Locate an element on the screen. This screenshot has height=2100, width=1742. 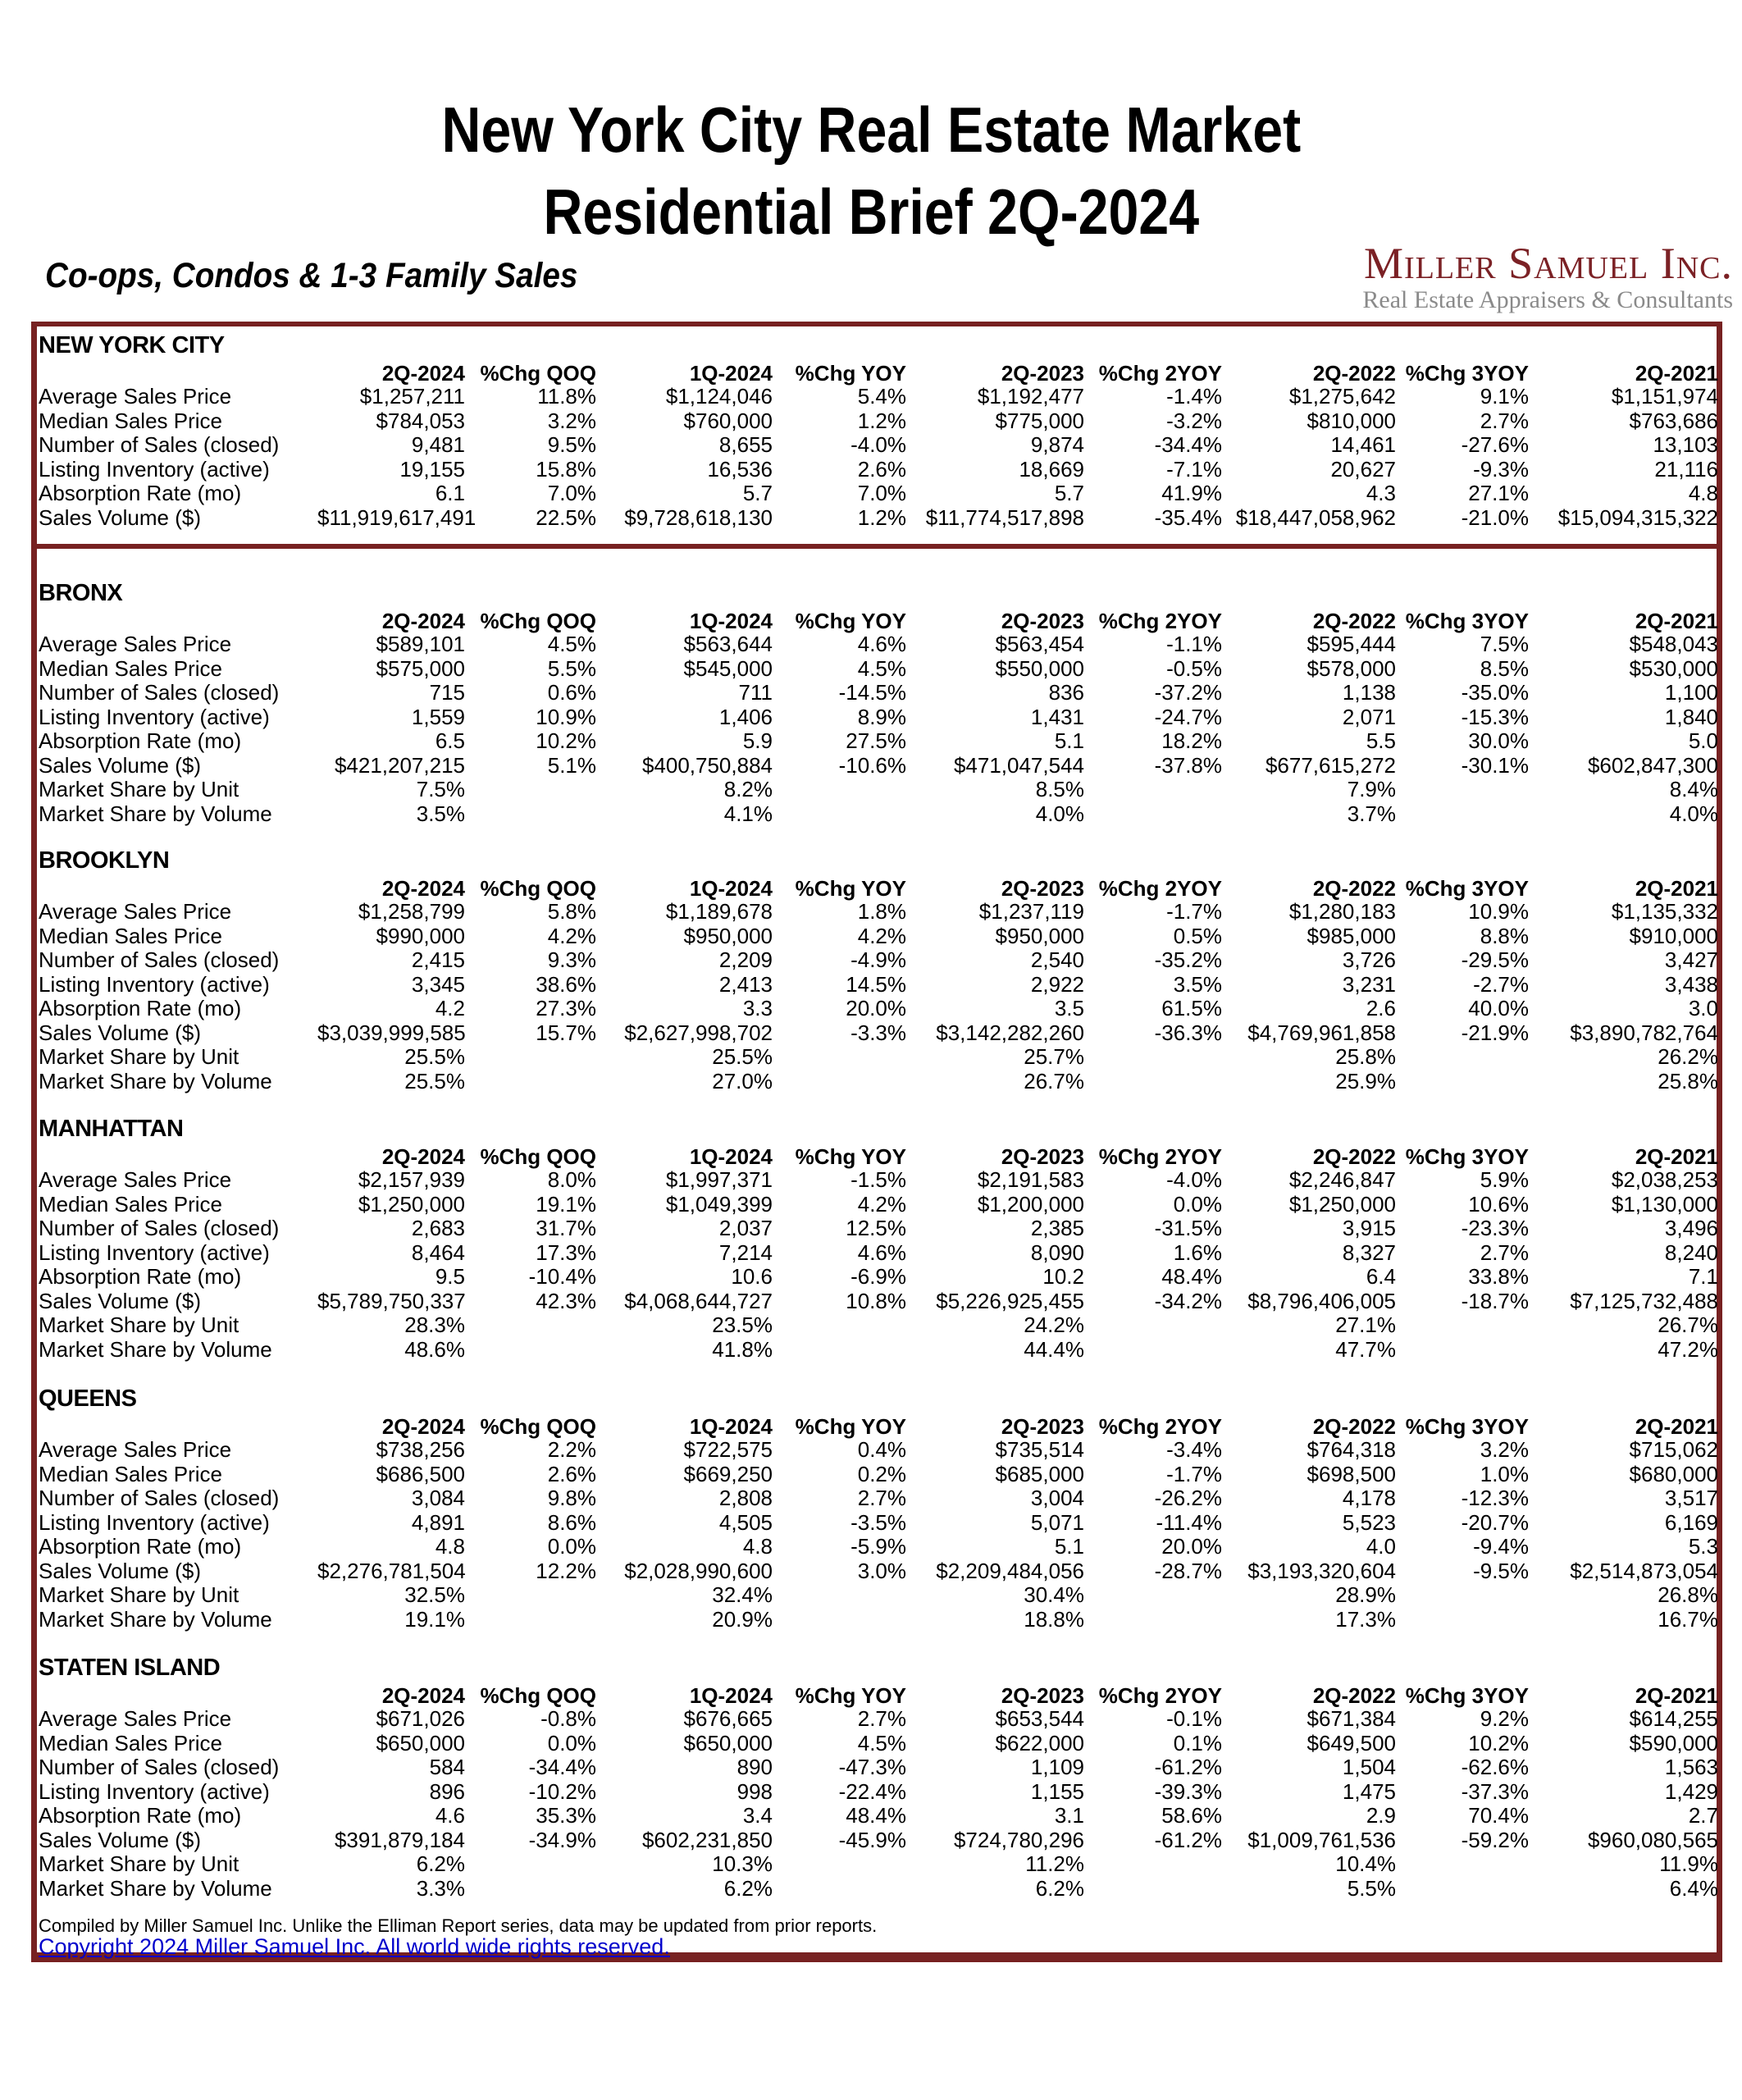
cell-value: 6.2% is located at coordinates (440, 1864).